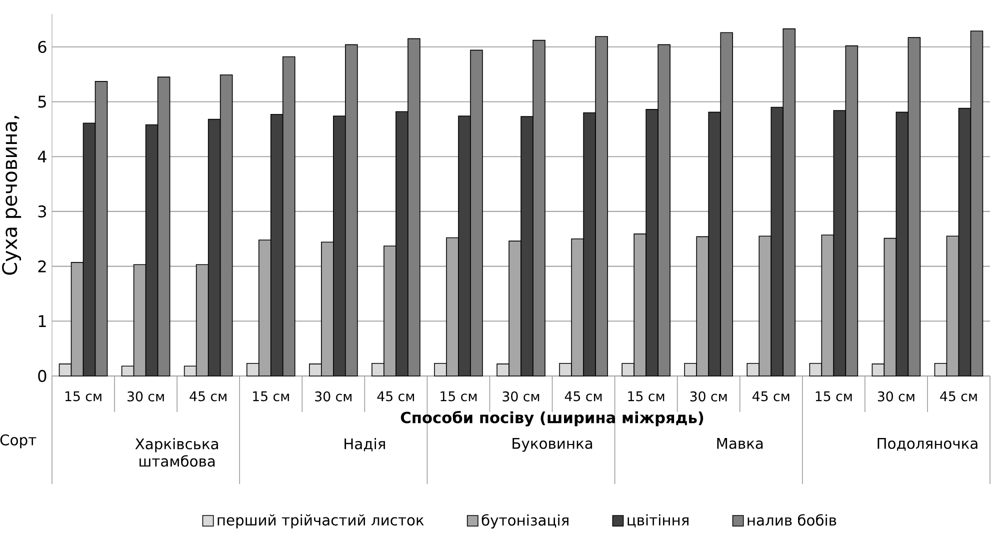 The width and height of the screenshot is (995, 541). Describe the element at coordinates (740, 443) in the screenshot. I see `text: Мавка` at that location.